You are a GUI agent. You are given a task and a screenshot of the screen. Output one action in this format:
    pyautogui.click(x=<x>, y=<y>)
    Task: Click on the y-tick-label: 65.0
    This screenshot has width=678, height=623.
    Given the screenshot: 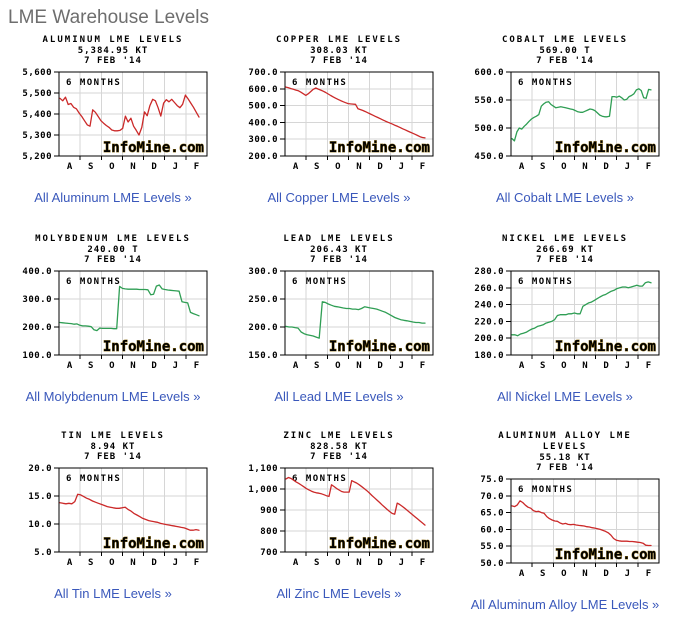 What is the action you would take?
    pyautogui.click(x=492, y=514)
    